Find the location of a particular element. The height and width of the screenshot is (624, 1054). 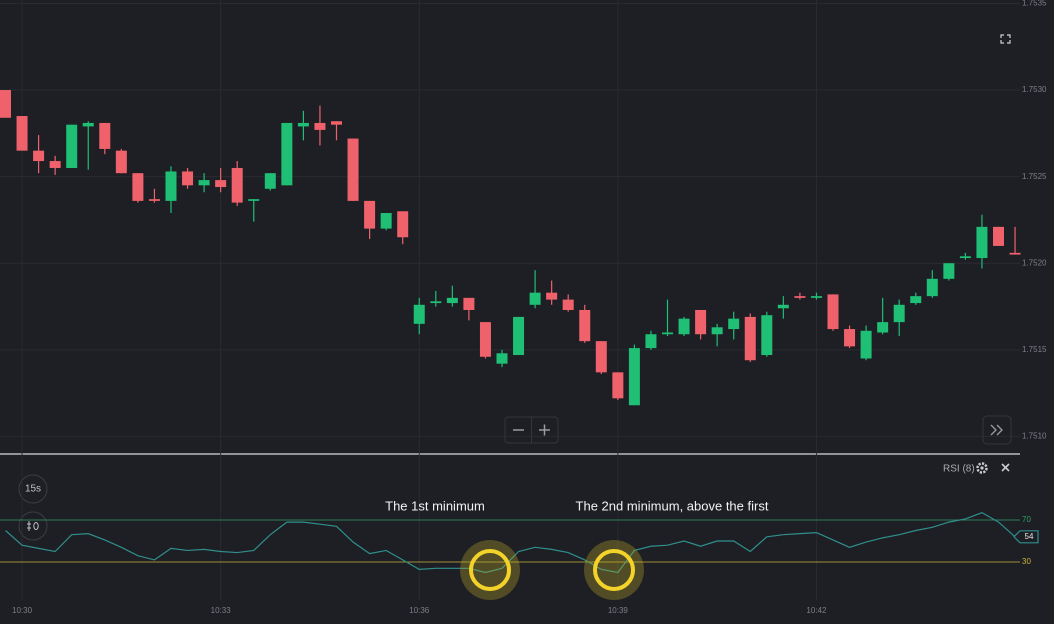

value-tag-label: 54 is located at coordinates (1029, 536).